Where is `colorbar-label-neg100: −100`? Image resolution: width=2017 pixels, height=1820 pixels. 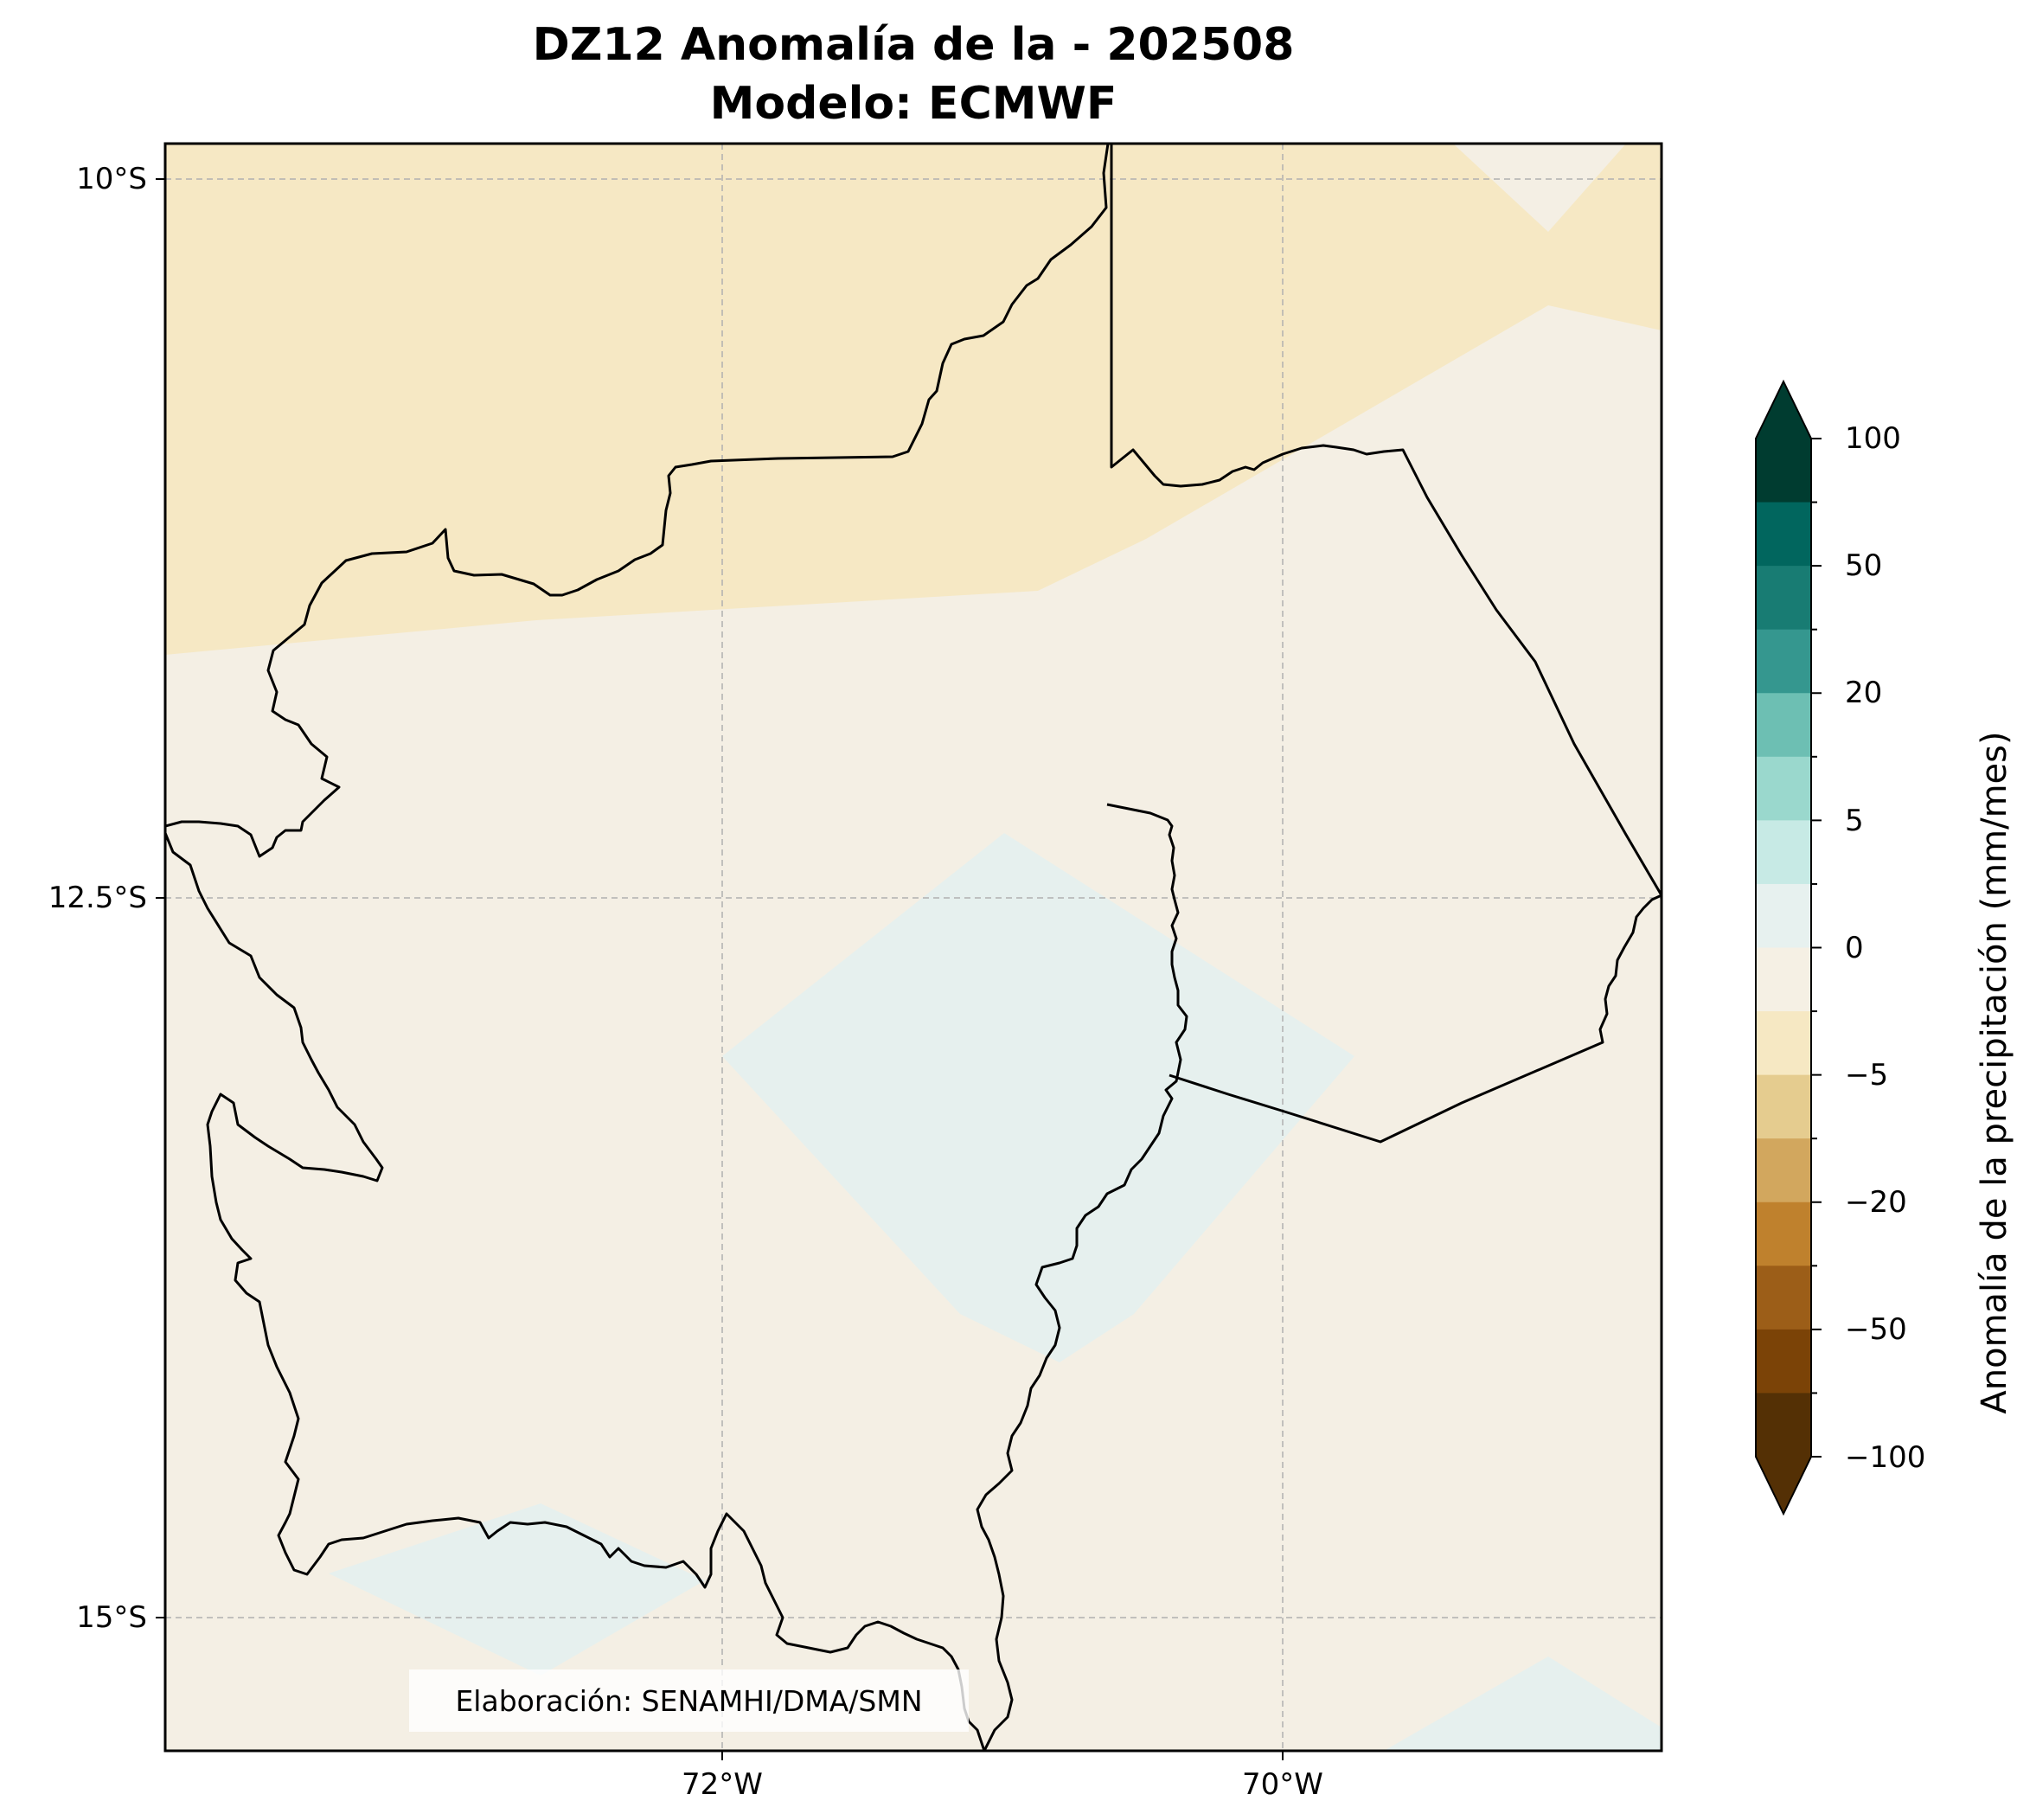
colorbar-label-neg100: −100 is located at coordinates (1885, 1457).